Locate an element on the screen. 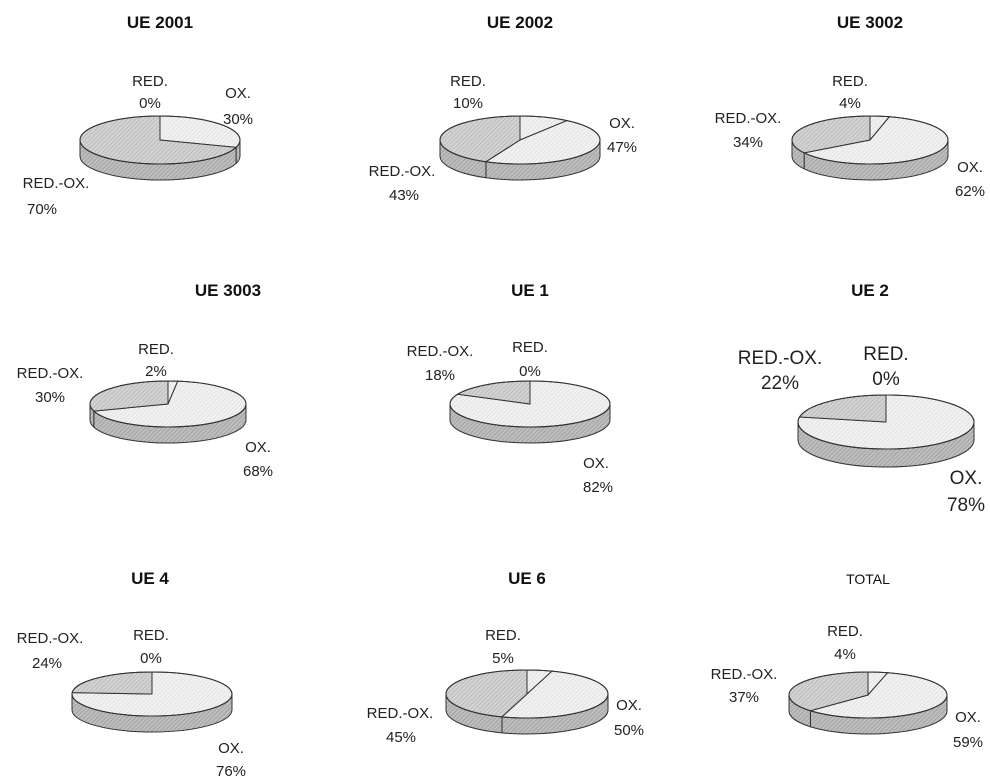  value-red-ox: 30% is located at coordinates (50, 397).